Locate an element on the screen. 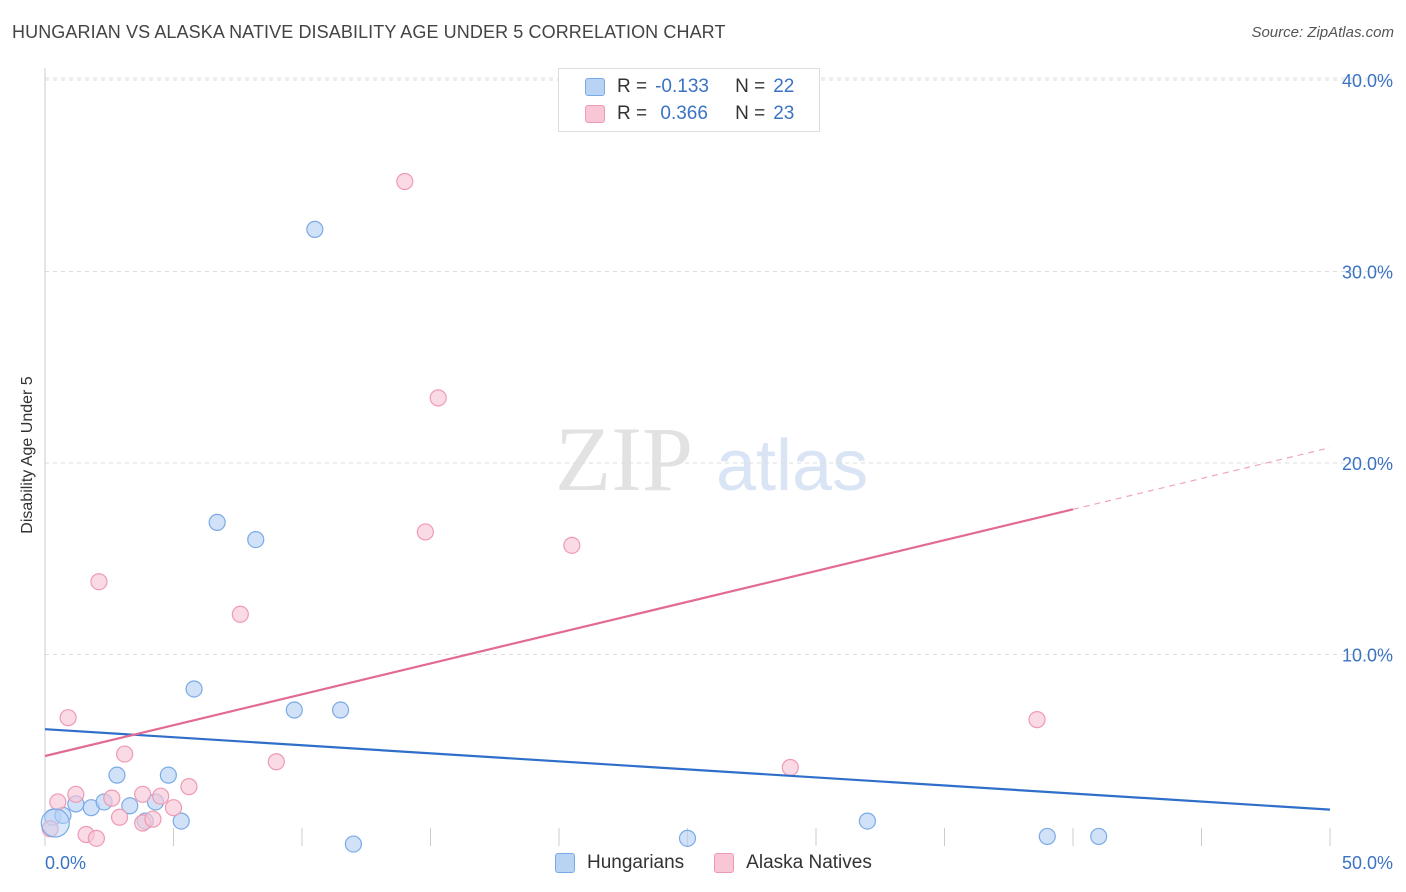  alaska-native-trend-line-extension is located at coordinates (1201, 478).